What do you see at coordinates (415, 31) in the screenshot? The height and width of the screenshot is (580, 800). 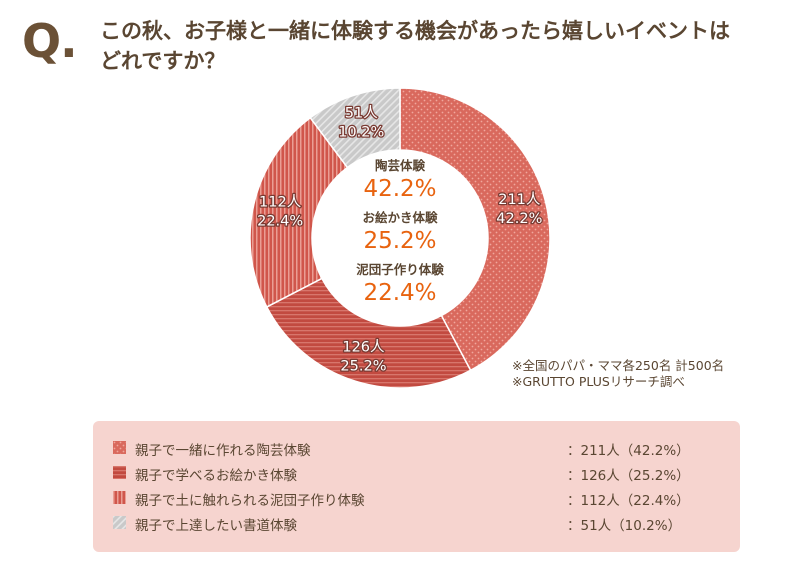 I see `question-line-1: この秋、お子様と一緒に体験する機会があったら嬉しいイベントは` at bounding box center [415, 31].